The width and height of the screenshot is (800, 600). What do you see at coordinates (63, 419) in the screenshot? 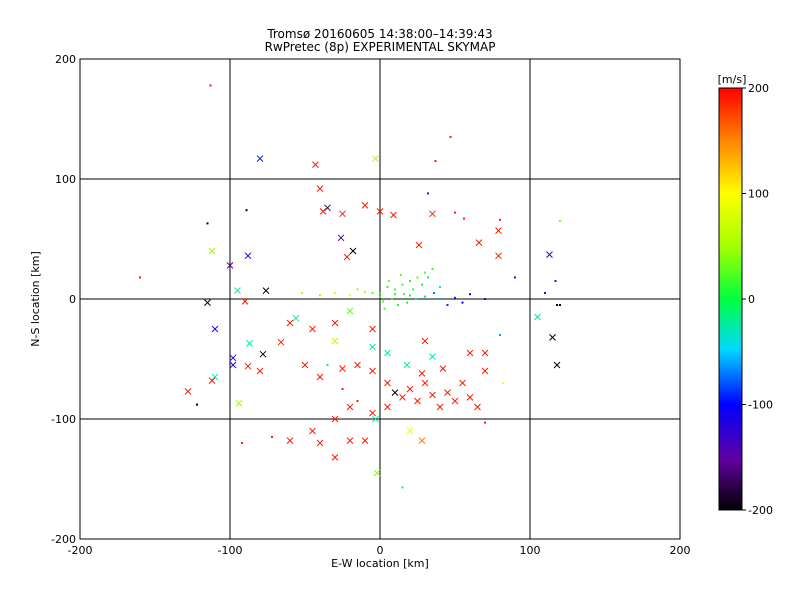
I see `y-tick-label: -100` at bounding box center [63, 419].